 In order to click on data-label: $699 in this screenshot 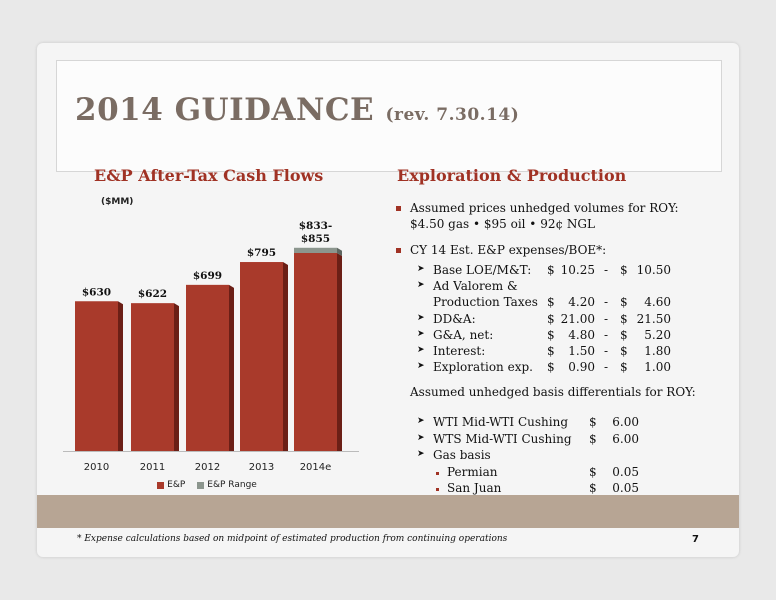, I will do `click(207, 276)`.